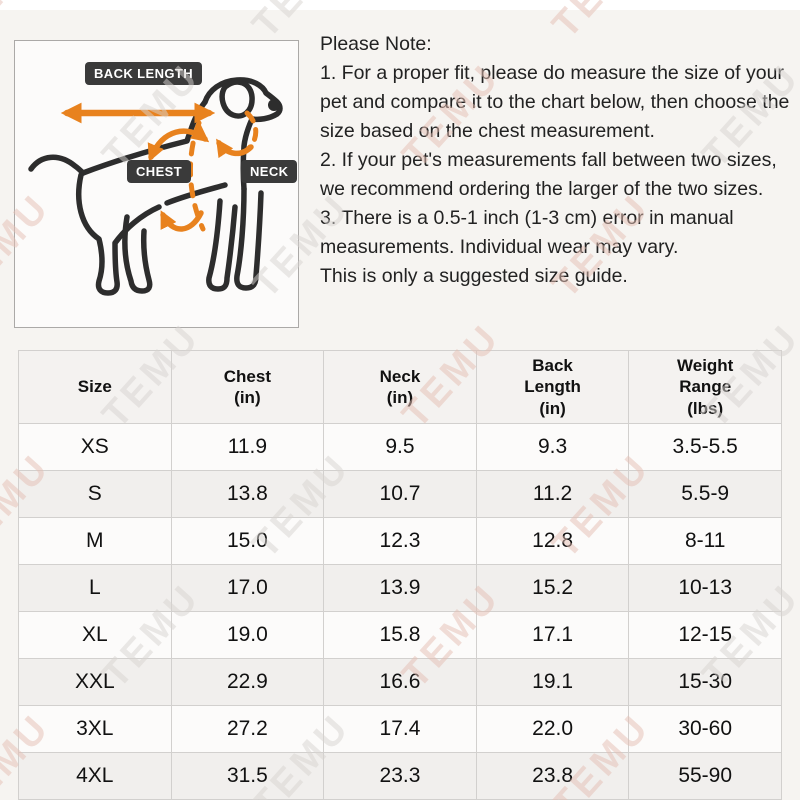 The width and height of the screenshot is (800, 800). Describe the element at coordinates (376, 44) in the screenshot. I see `note-title: Please Note:` at that location.